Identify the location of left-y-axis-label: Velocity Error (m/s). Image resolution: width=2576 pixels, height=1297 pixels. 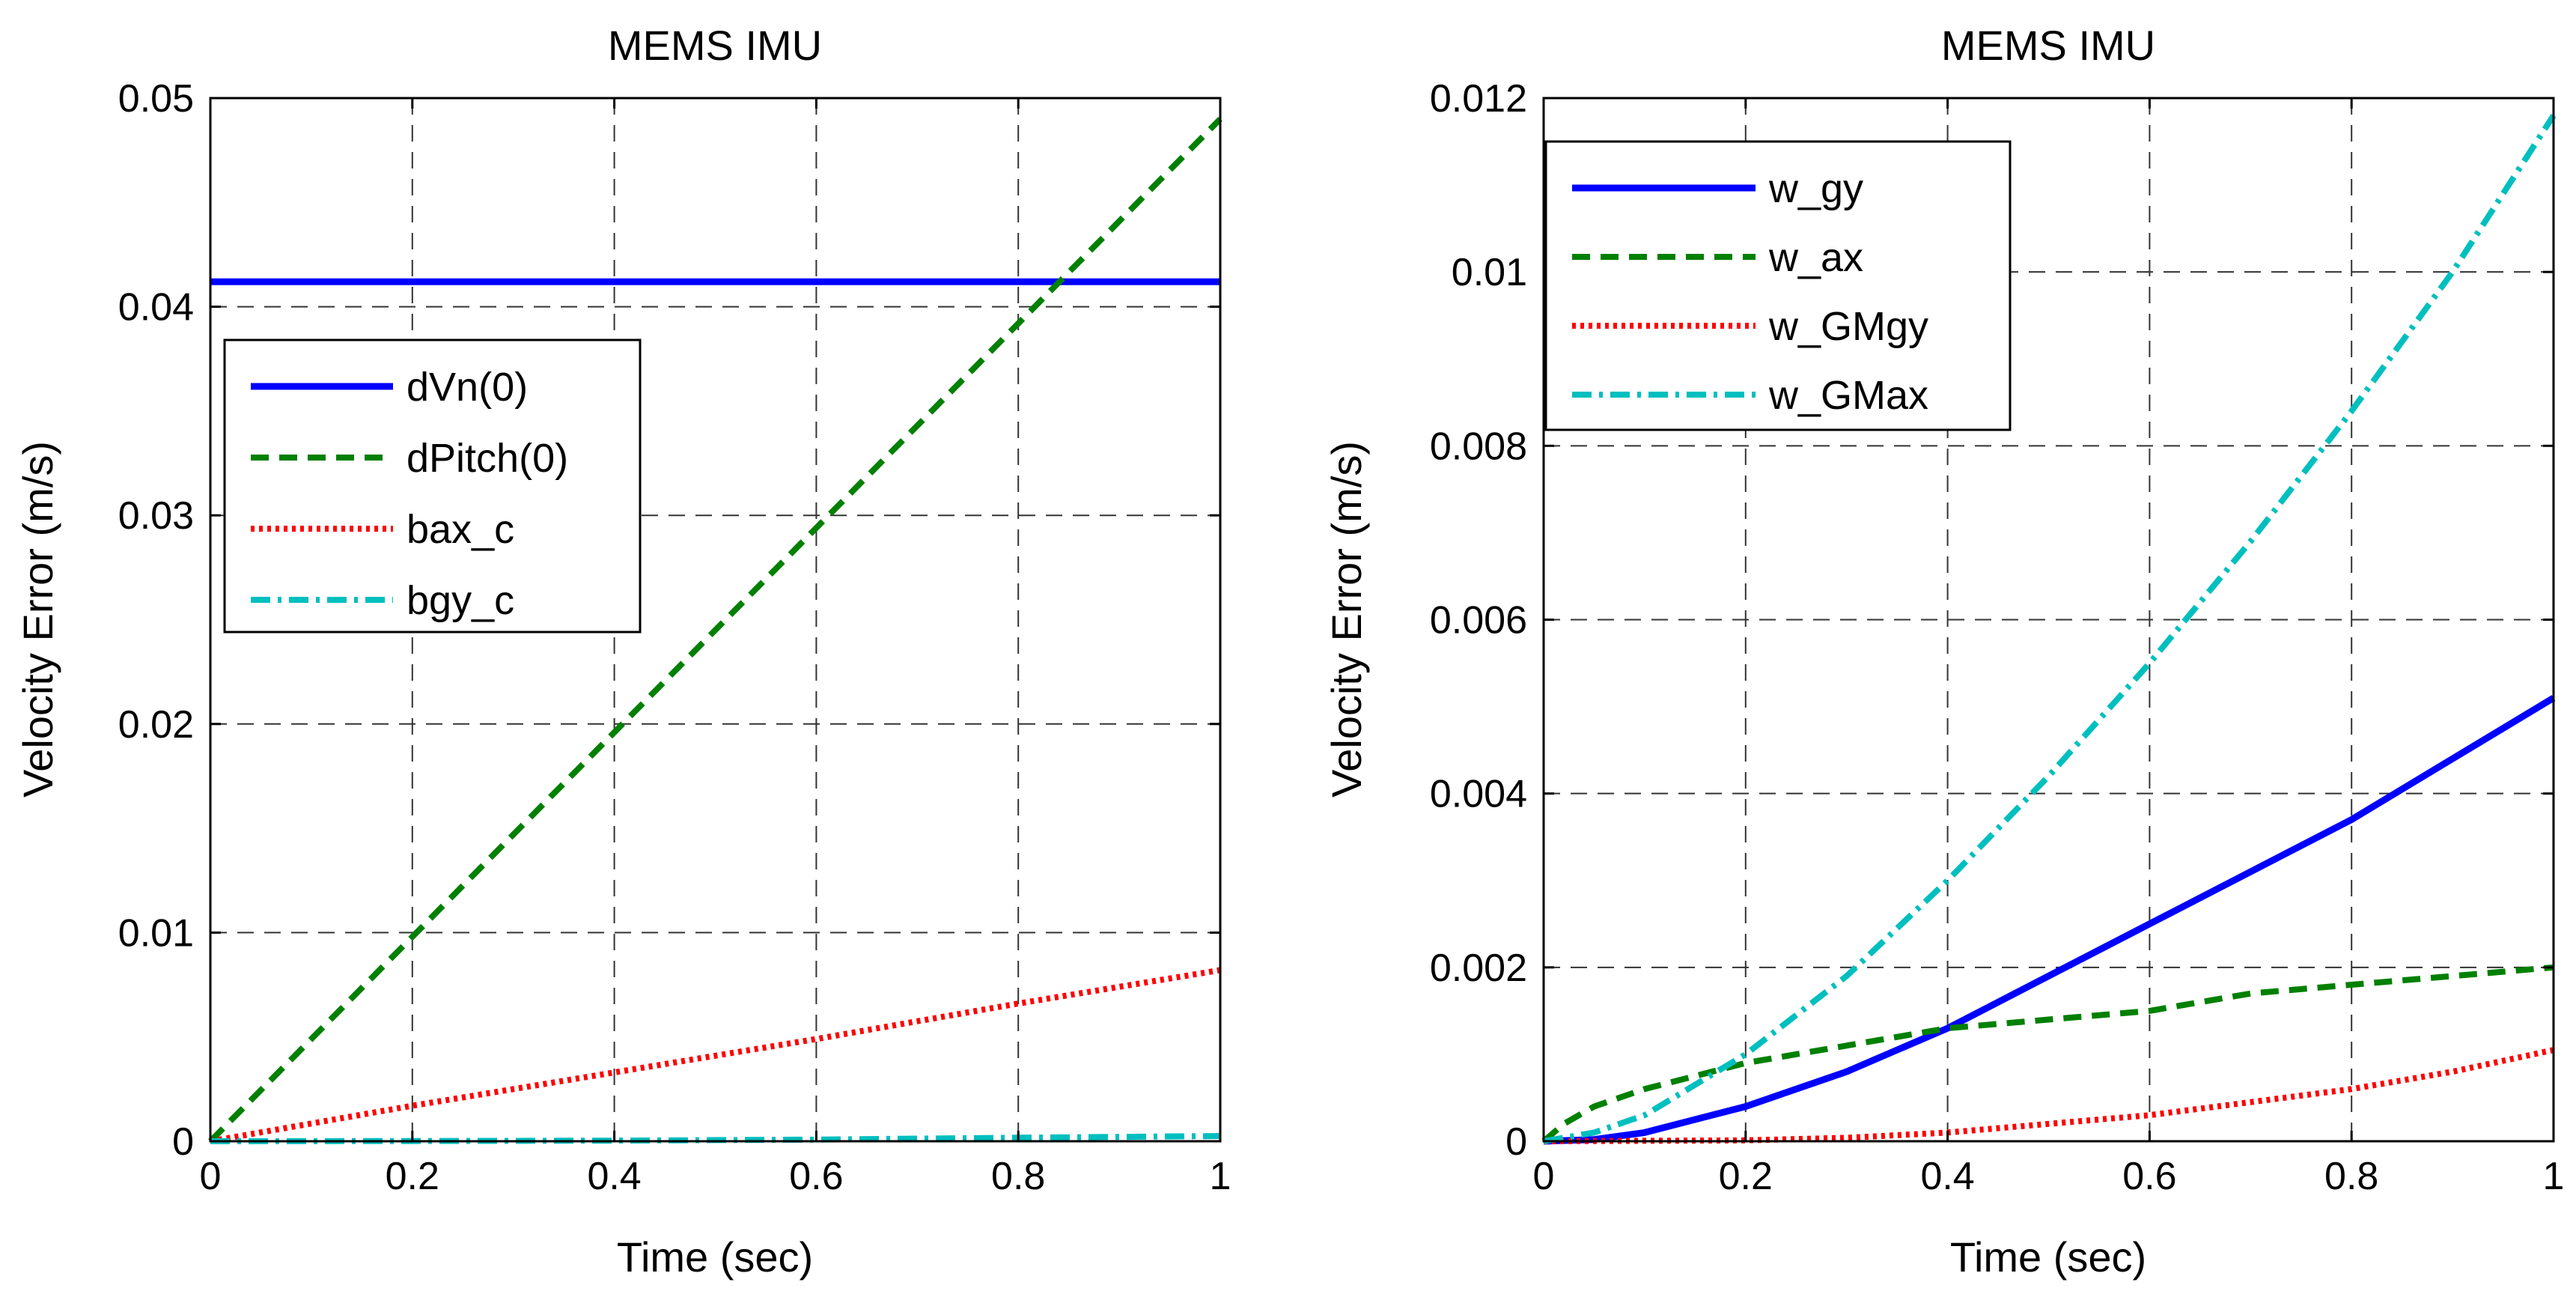
(37, 619).